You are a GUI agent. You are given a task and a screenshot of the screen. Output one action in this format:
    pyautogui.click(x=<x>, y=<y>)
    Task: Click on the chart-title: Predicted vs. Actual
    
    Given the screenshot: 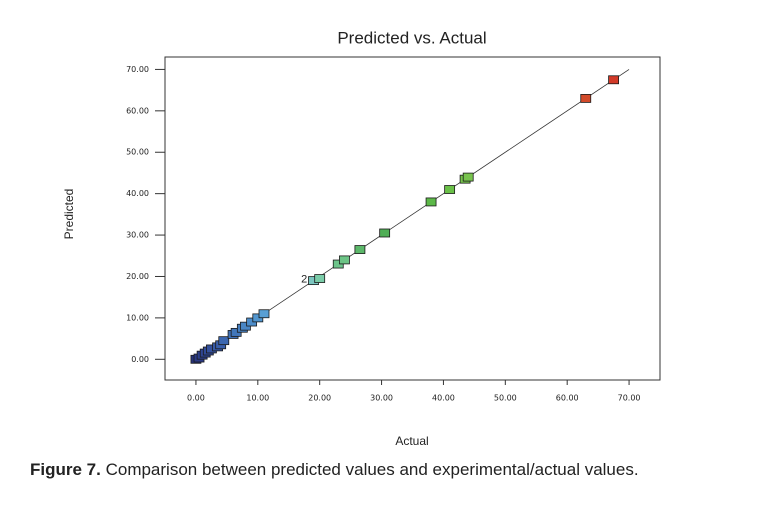 What is the action you would take?
    pyautogui.click(x=411, y=37)
    